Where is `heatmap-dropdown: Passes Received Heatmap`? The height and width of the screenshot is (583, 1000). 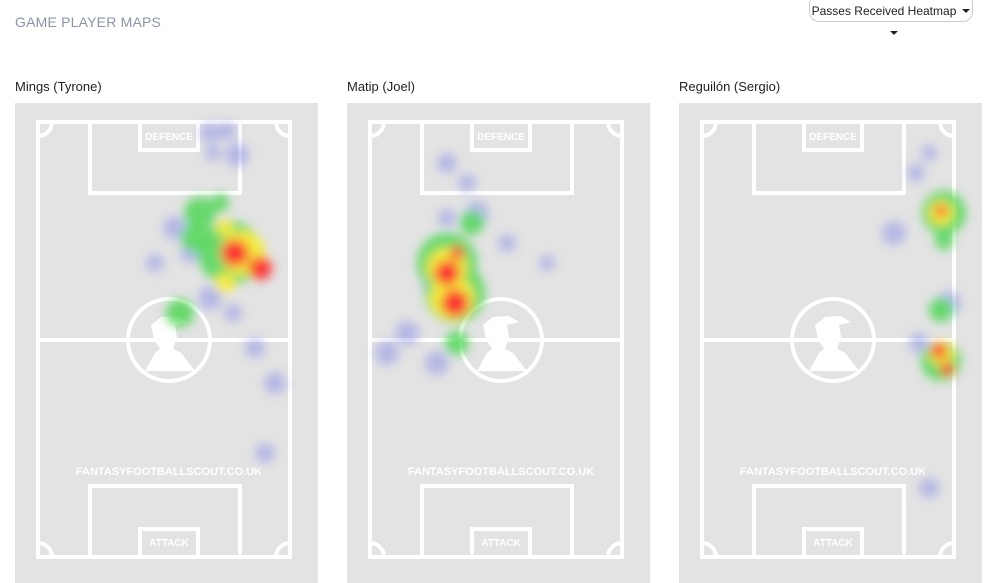 heatmap-dropdown: Passes Received Heatmap is located at coordinates (891, 11).